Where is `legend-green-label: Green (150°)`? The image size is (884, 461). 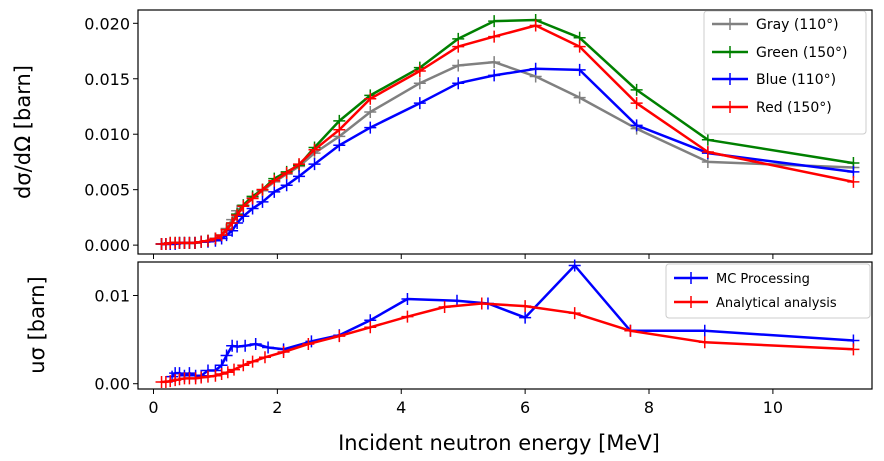 legend-green-label: Green (150°) is located at coordinates (802, 53).